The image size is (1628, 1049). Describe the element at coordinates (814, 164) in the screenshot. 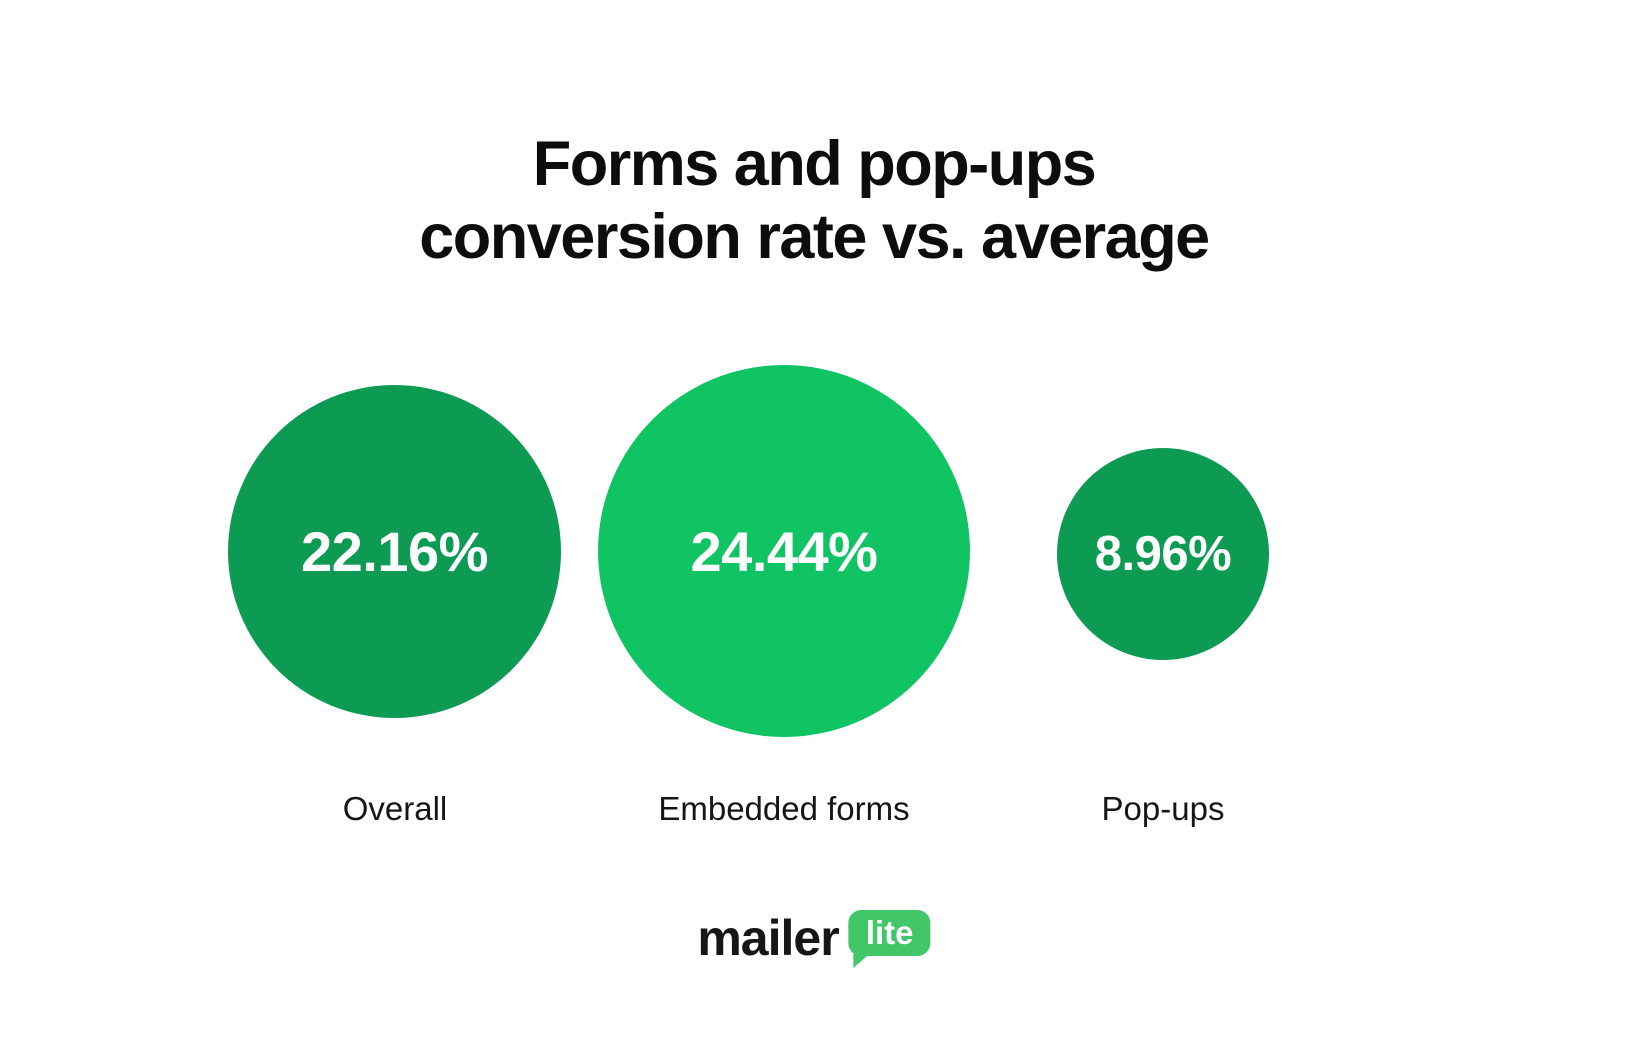

I see `chart-title-line-1: Forms and pop-ups` at that location.